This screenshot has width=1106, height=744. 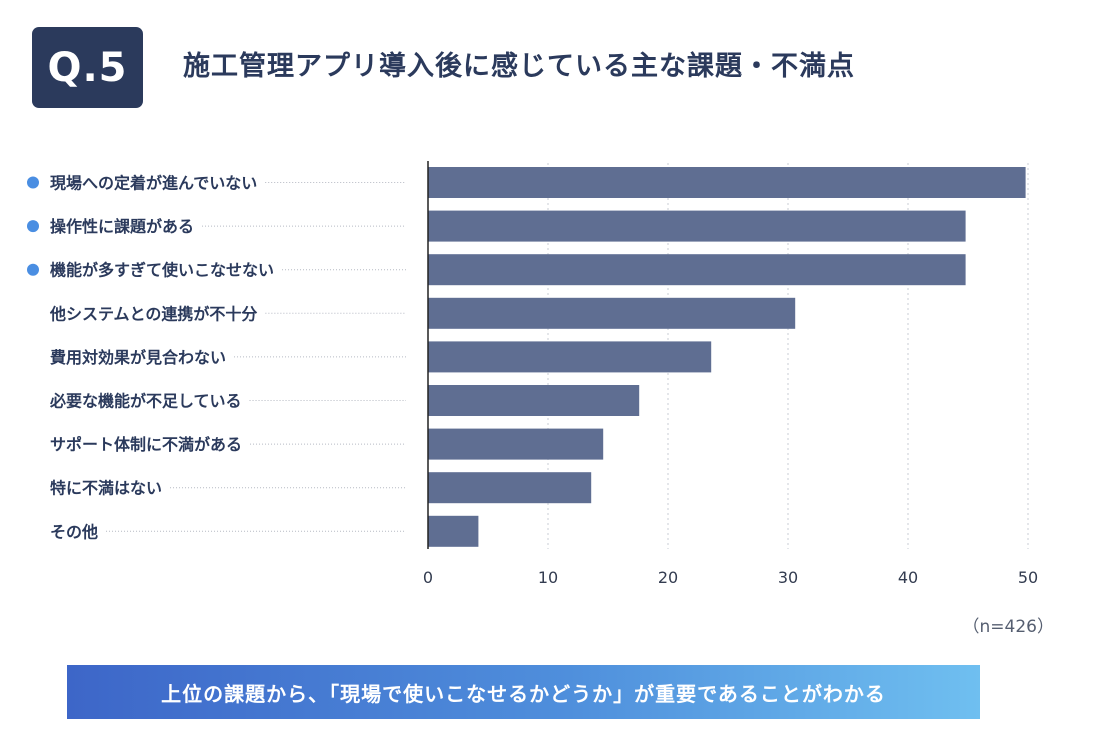 What do you see at coordinates (519, 66) in the screenshot?
I see `chart-title: 施工管理アプリ導入後に感じている主な課題・不満点` at bounding box center [519, 66].